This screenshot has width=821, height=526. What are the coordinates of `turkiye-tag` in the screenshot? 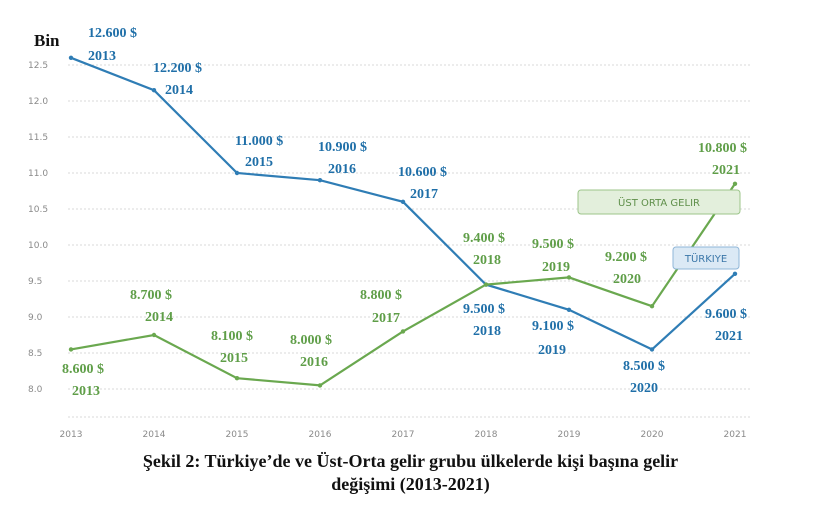 It's located at (706, 258).